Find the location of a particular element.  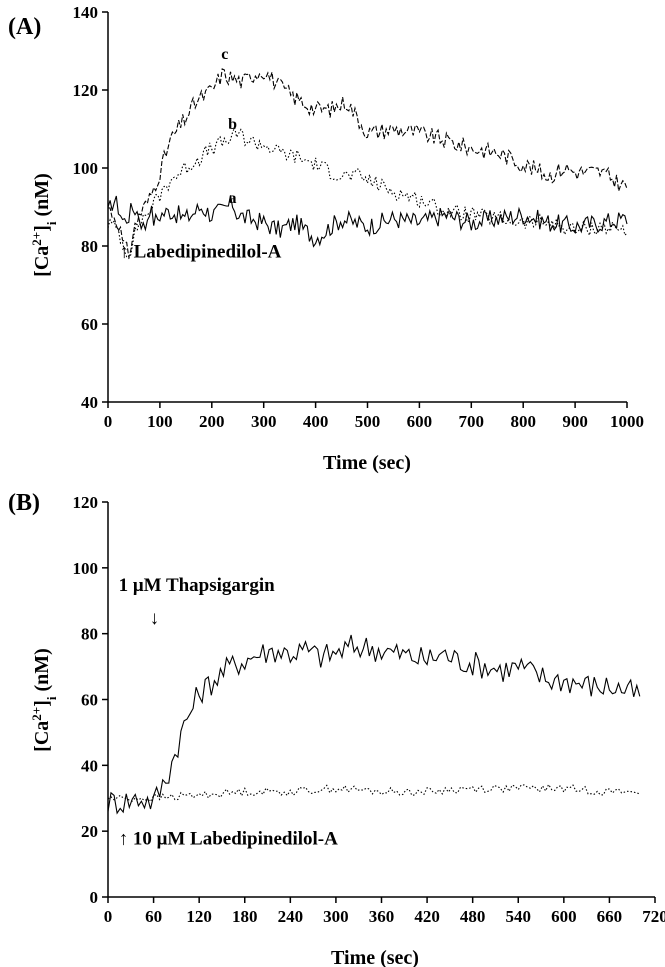

annotation-1: ↓ is located at coordinates (155, 618).